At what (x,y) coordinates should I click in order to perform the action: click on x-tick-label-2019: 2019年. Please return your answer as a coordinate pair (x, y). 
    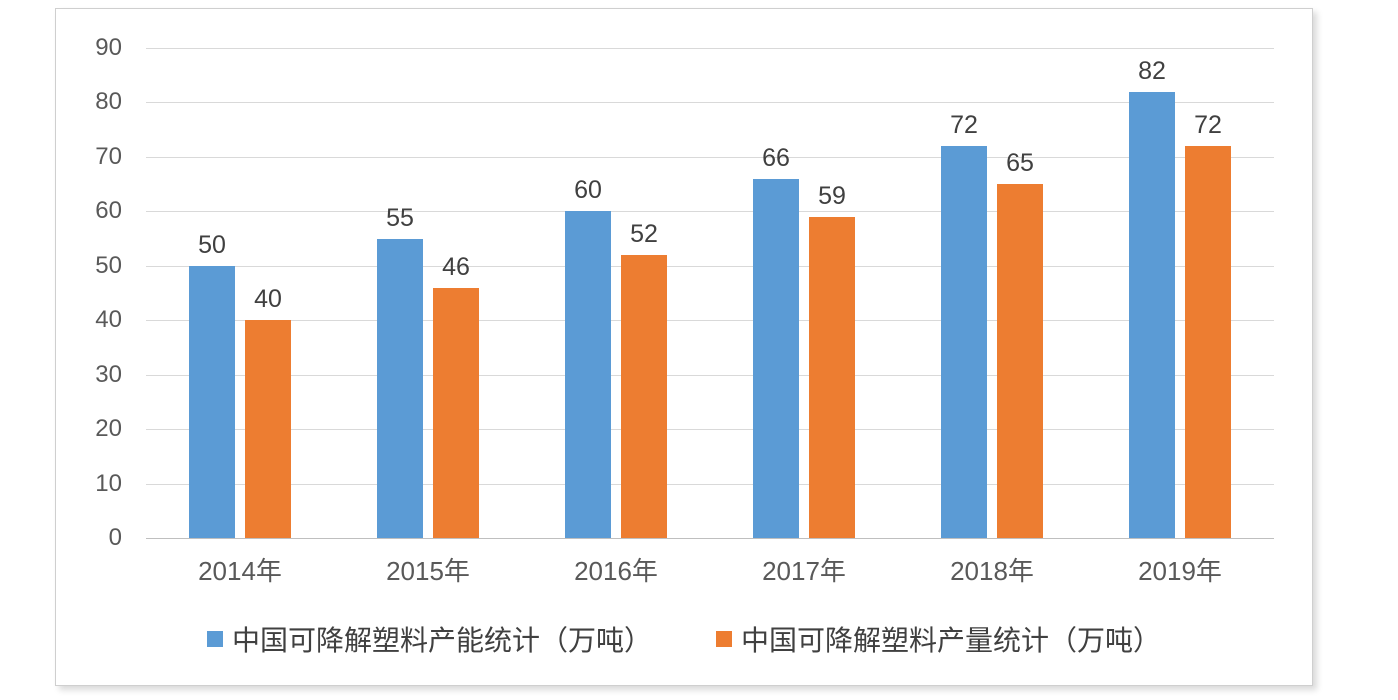
    Looking at the image, I should click on (1180, 571).